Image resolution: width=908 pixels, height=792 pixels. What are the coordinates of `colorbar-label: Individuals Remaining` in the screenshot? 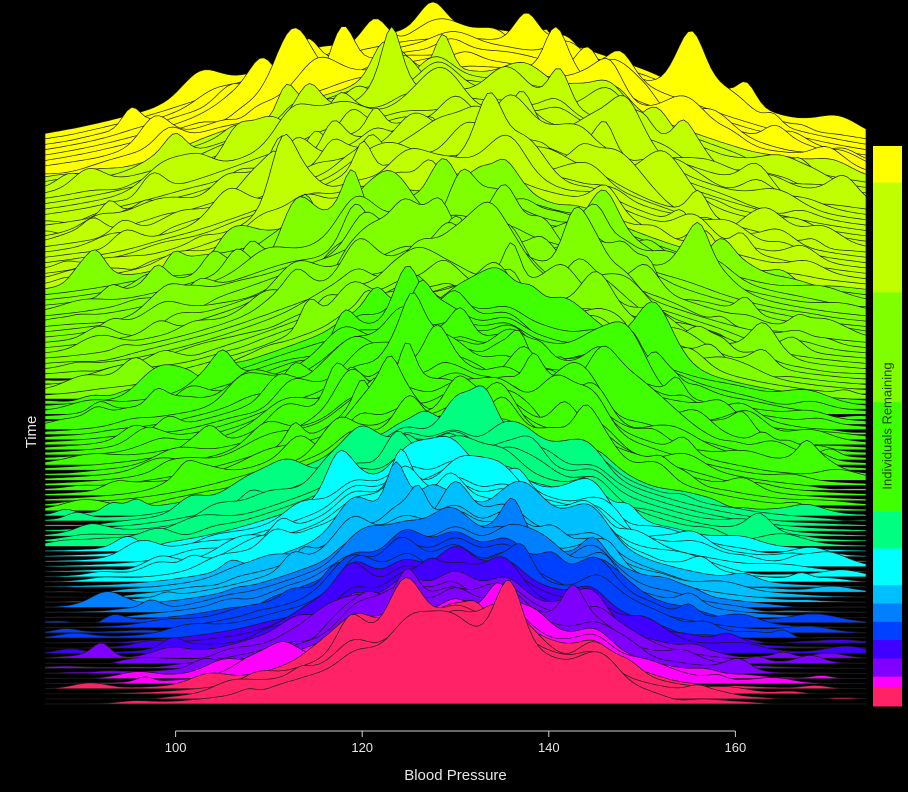 It's located at (887, 425).